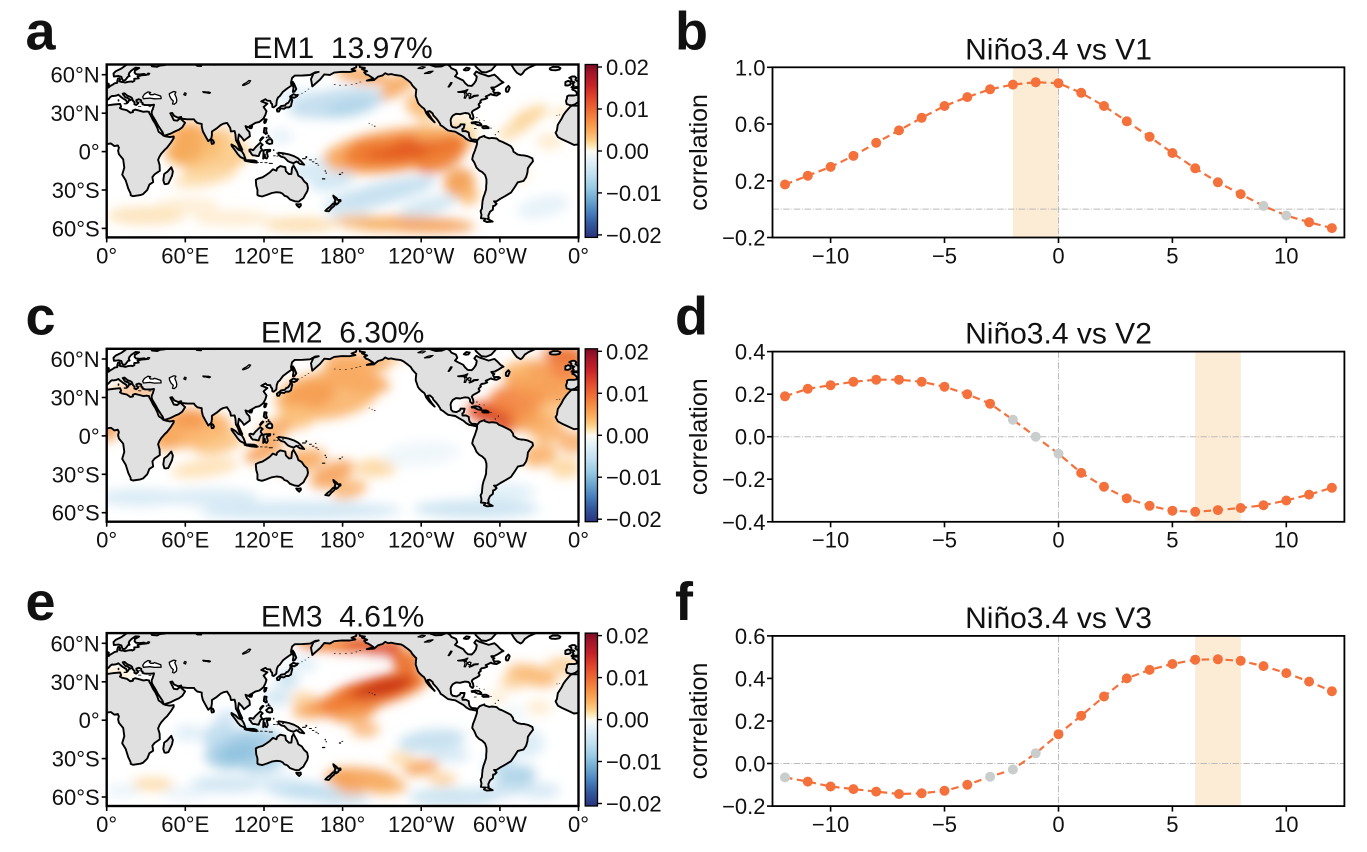  Describe the element at coordinates (41, 602) in the screenshot. I see `svg-text: e` at that location.